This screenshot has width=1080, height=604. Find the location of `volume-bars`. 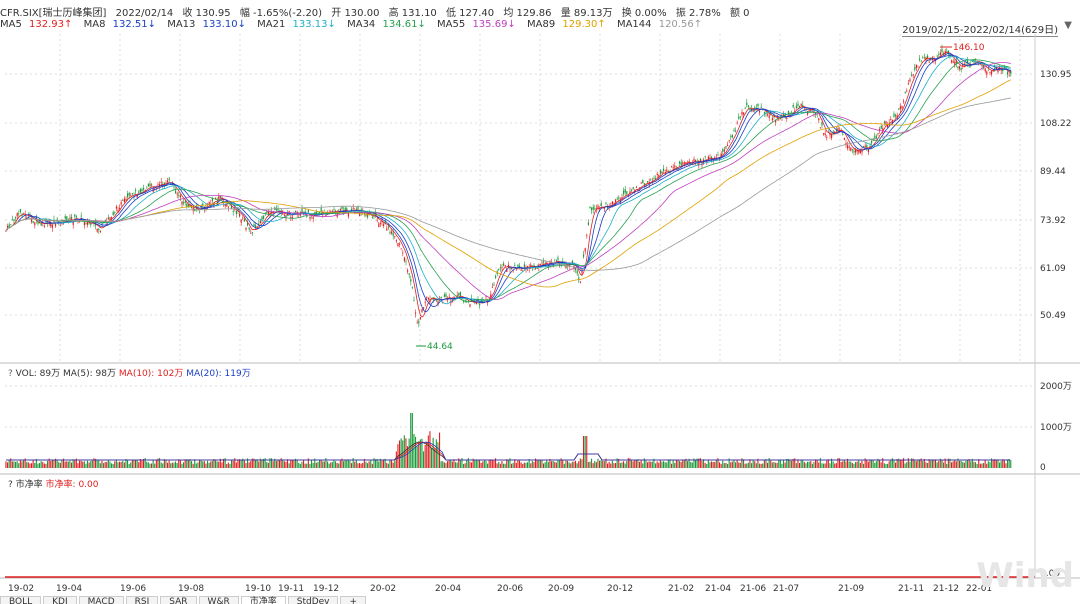

volume-bars is located at coordinates (508, 440).